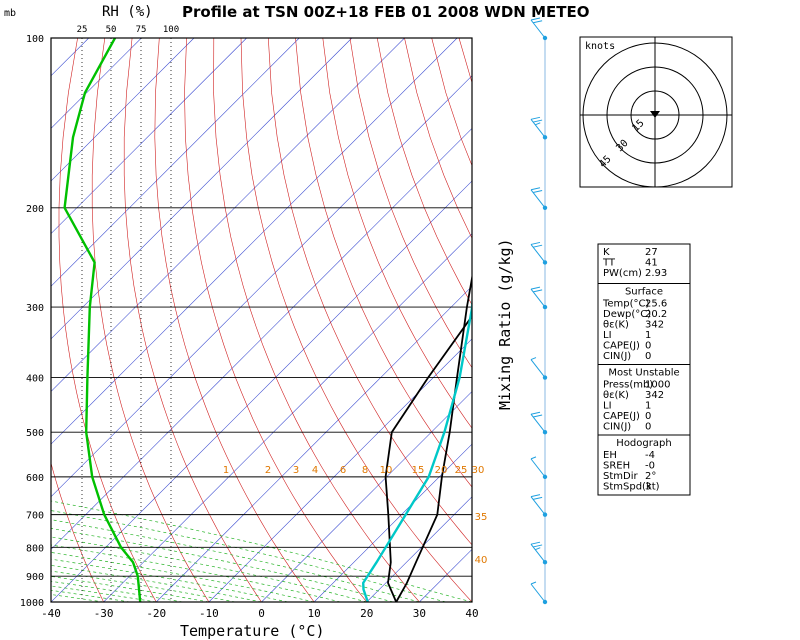 This screenshot has height=640, width=800. I want to click on most-unstable-value: 1, so click(648, 406).